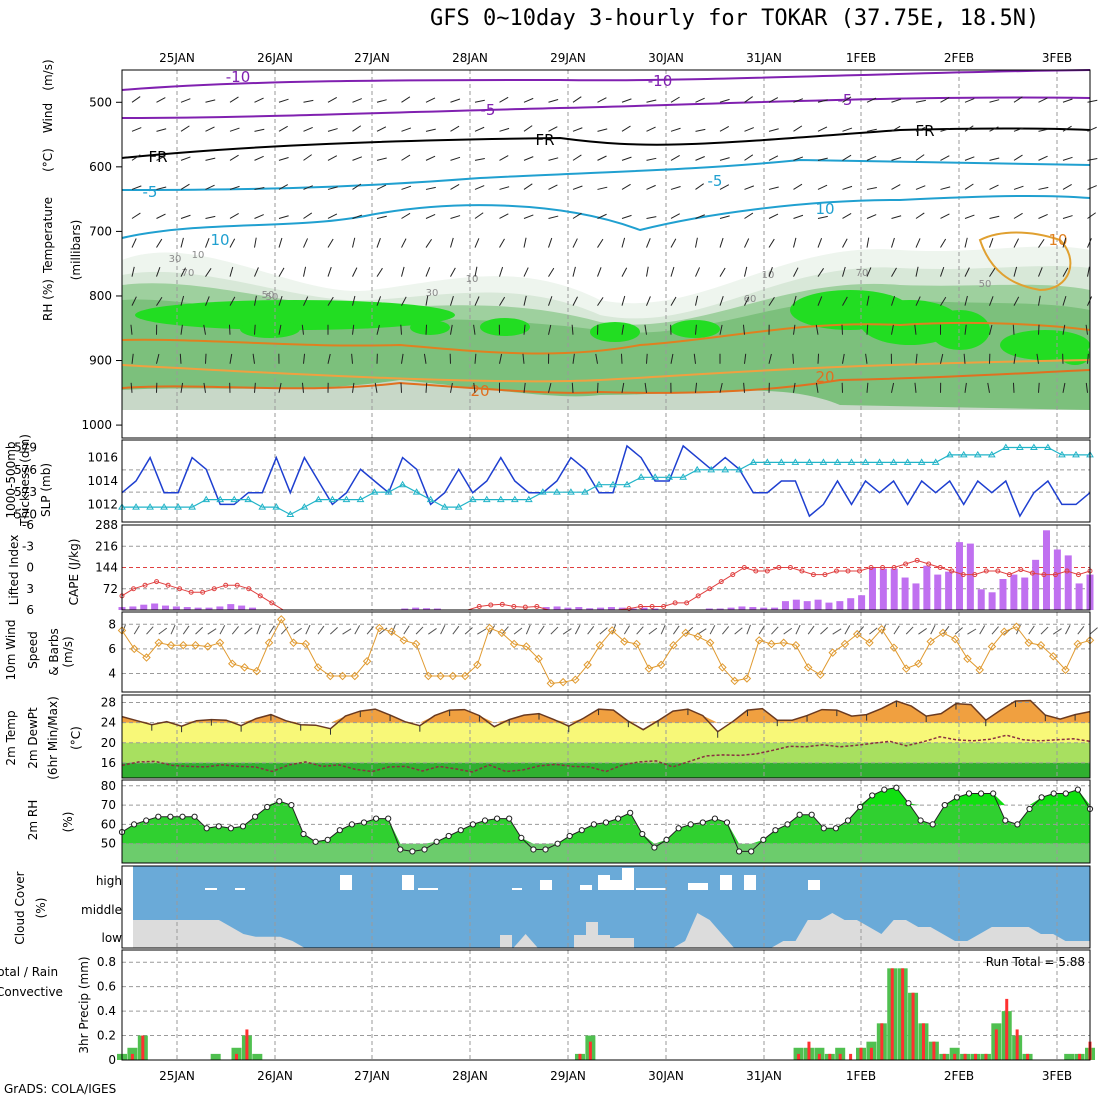  Describe the element at coordinates (606, 338) in the screenshot. I see `temp-contour` at that location.